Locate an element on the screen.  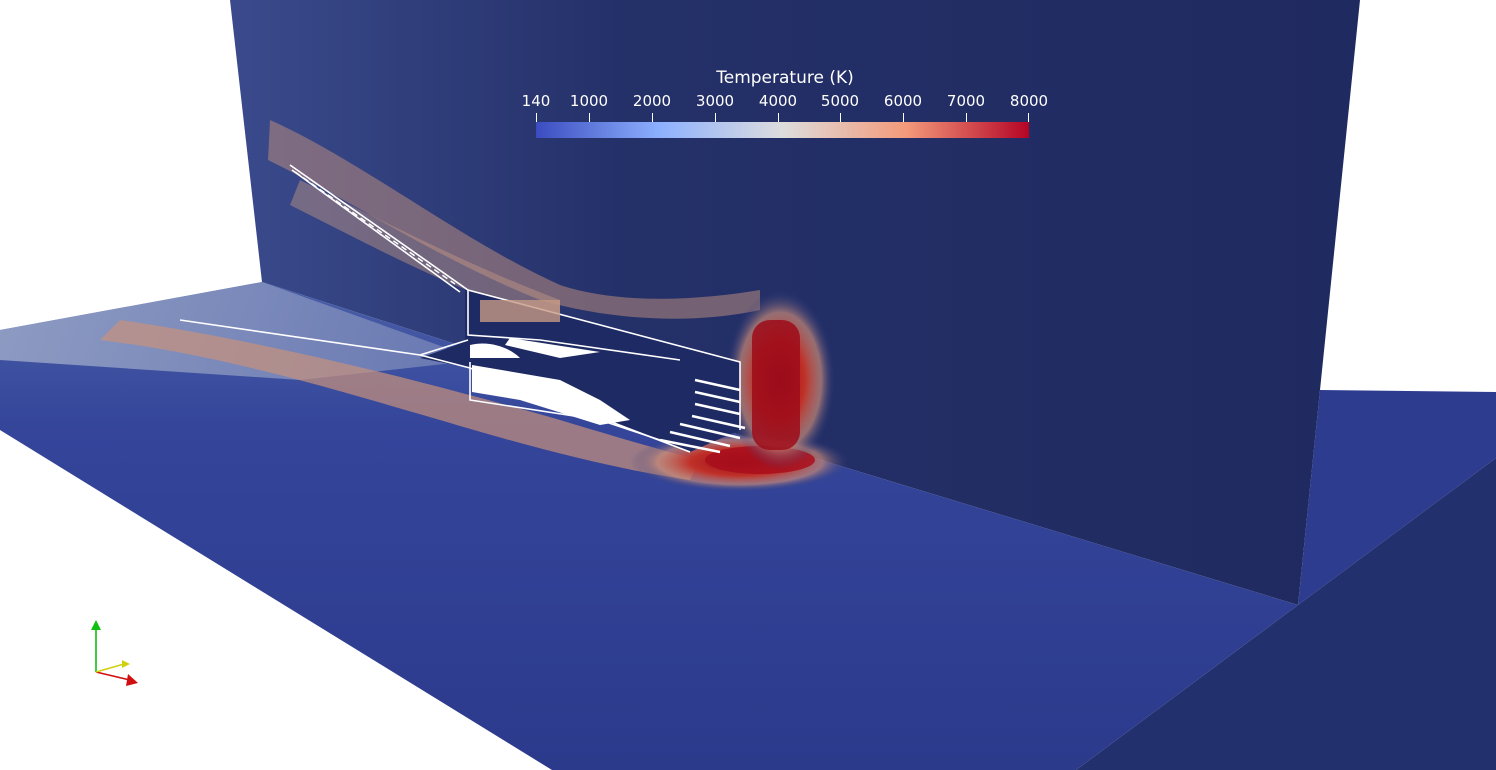
body-warm-blocks is located at coordinates (520, 311).